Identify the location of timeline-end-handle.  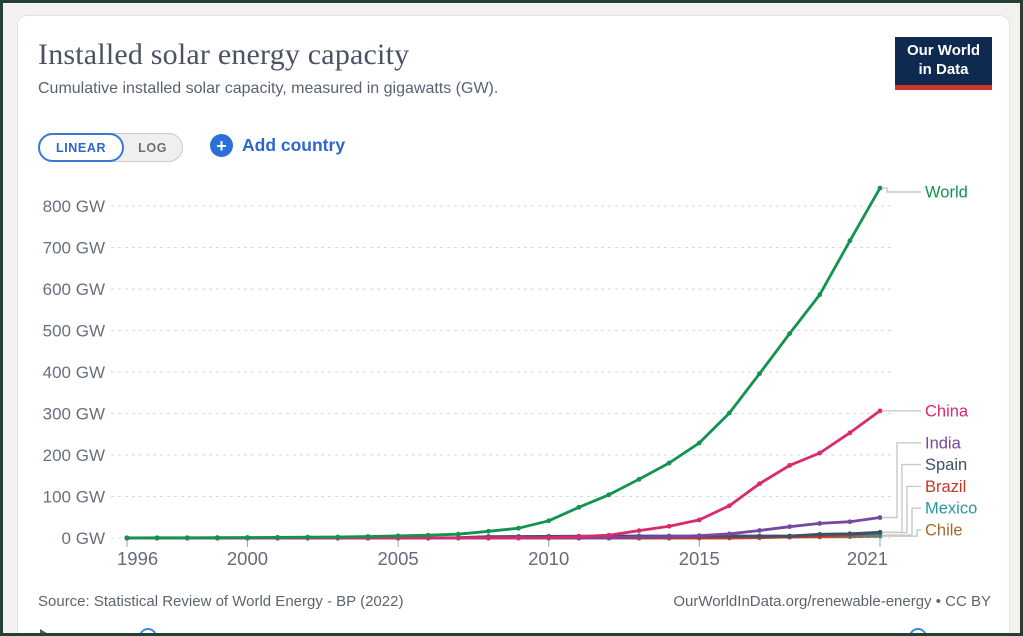
(918, 630).